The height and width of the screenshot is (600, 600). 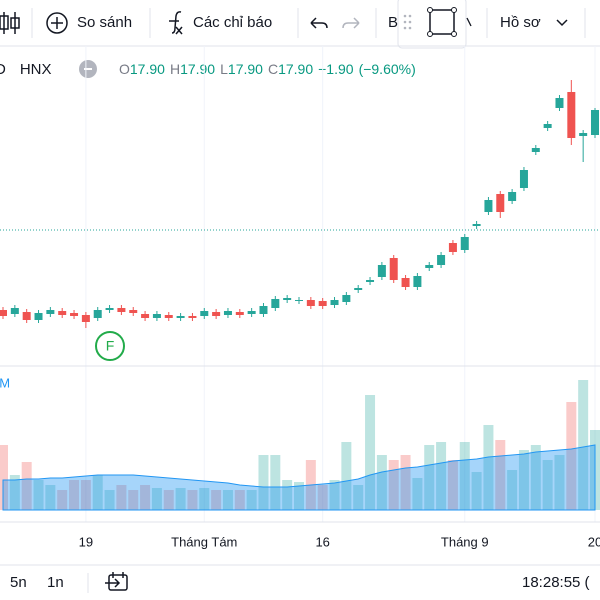 I want to click on event-marker-label: F, so click(x=110, y=346).